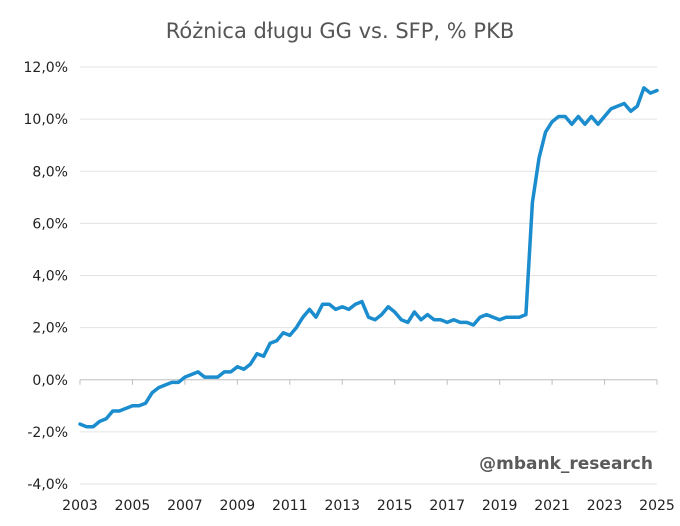 This screenshot has width=680, height=526. What do you see at coordinates (50, 172) in the screenshot?
I see `y-tick-label: 8,0%` at bounding box center [50, 172].